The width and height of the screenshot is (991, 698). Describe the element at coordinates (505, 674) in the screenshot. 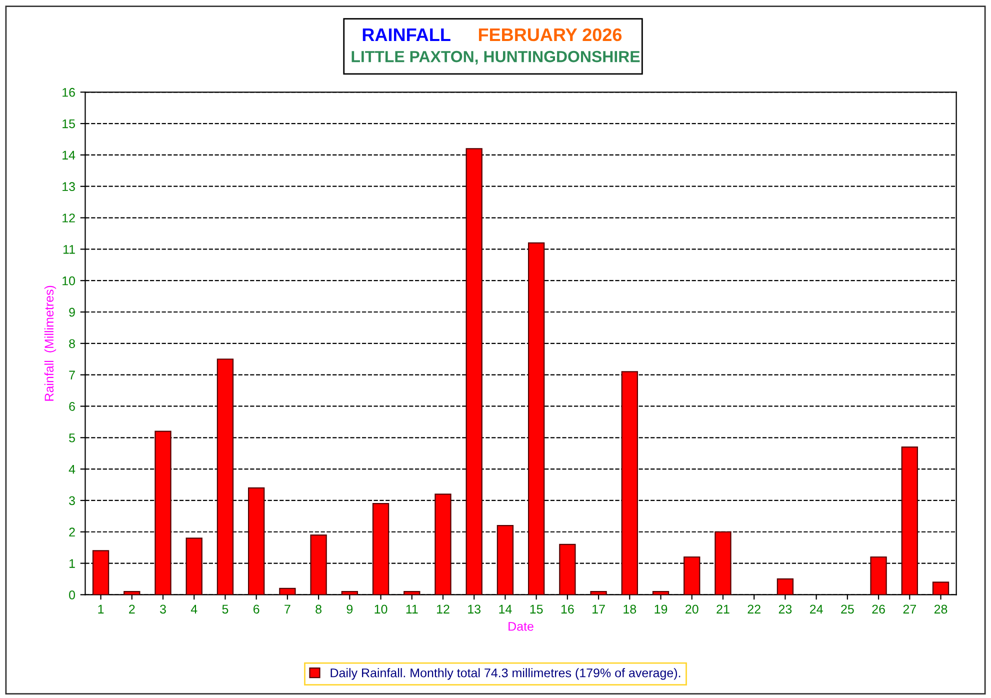

I see `legend-label: Daily Rainfall. Monthly total 74.3 millimetres (179% of average).` at that location.